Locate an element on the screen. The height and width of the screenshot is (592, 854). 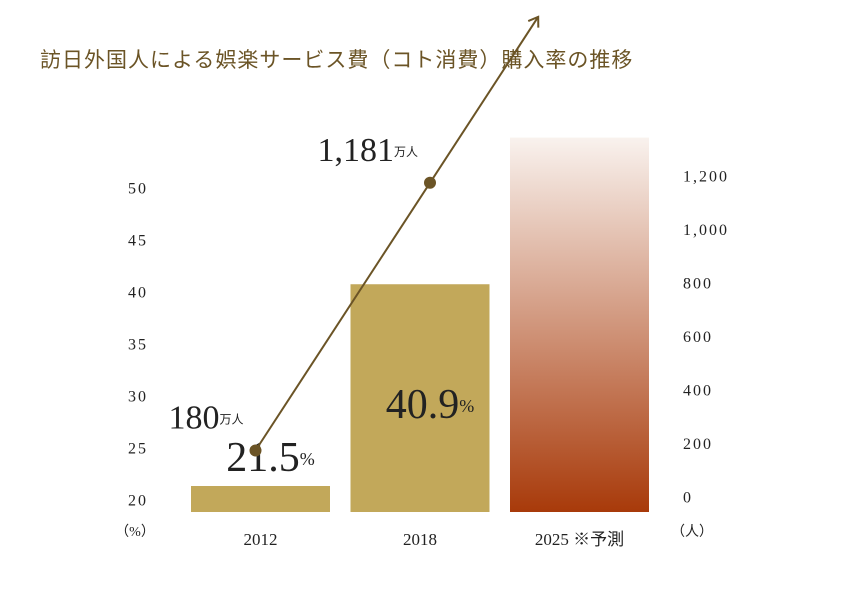
y2-unit: （人） is located at coordinates (692, 532).